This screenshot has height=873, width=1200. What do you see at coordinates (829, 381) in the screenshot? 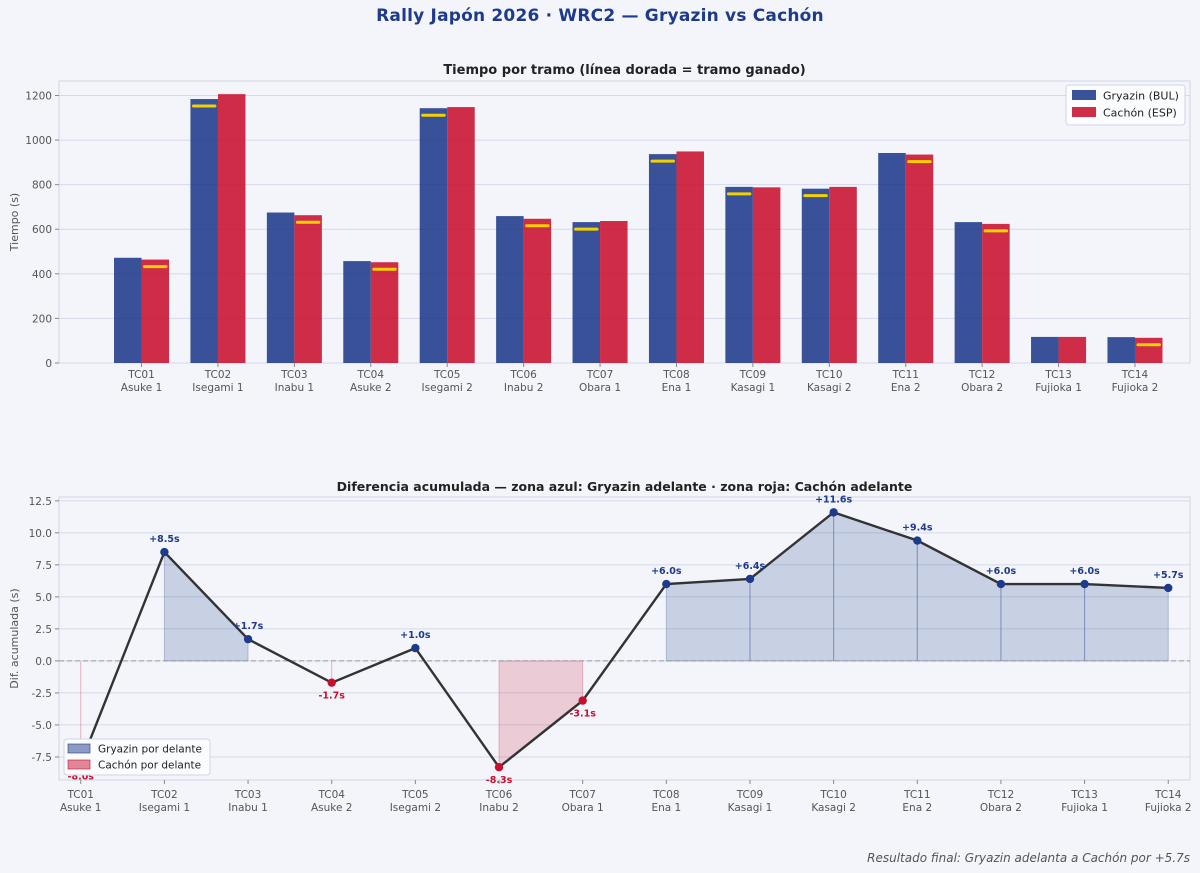
I see `bar-x-tick-label: TC10 Kasagi 2` at bounding box center [829, 381].